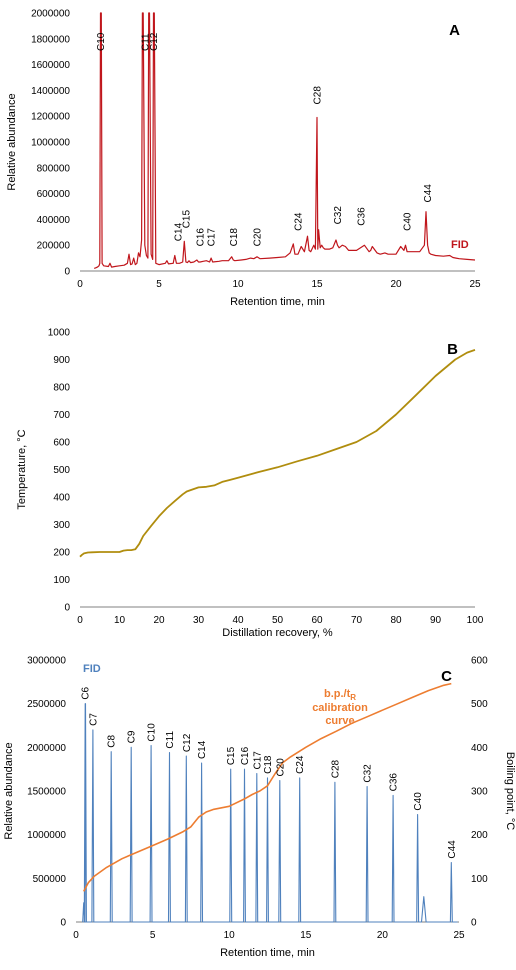  Describe the element at coordinates (446, 676) in the screenshot. I see `panel-c-label: C` at that location.